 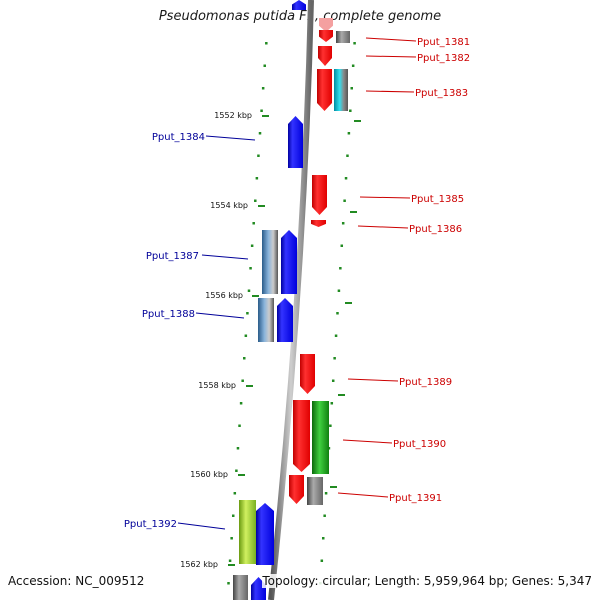 I want to click on gene-label-pput-1392: Pput_1392, so click(x=150, y=524).